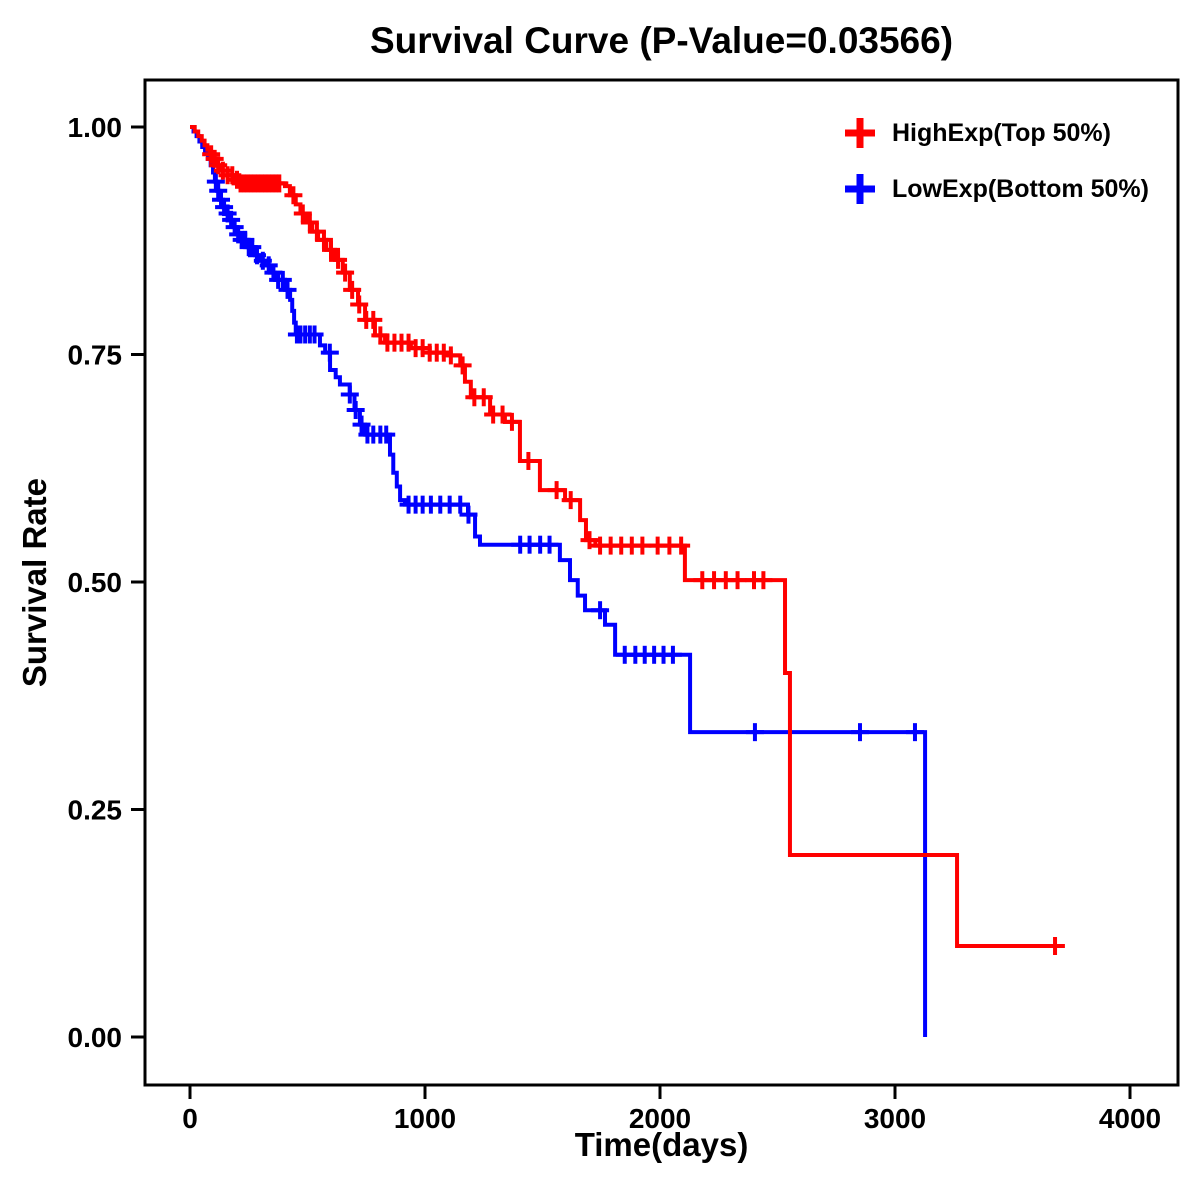 This screenshot has height=1200, width=1200. What do you see at coordinates (993, 161) in the screenshot?
I see `legend: HighExp(Top 50%) LowExp(Bottom 50%)` at bounding box center [993, 161].